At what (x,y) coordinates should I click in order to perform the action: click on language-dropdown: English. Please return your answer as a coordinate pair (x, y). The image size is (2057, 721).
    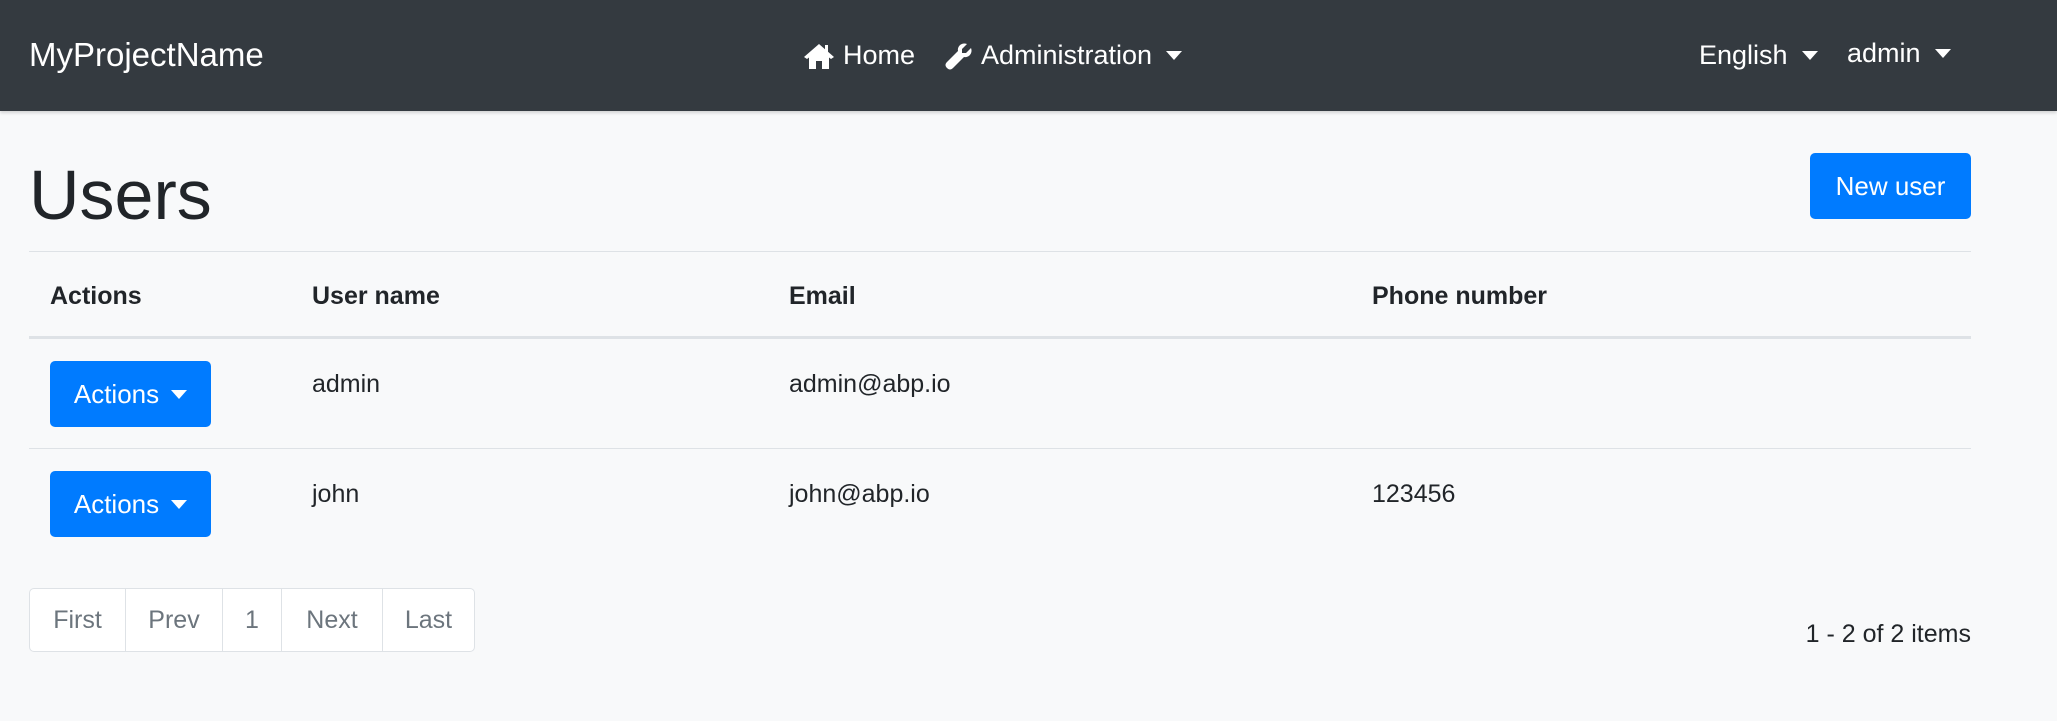
    Looking at the image, I should click on (1758, 55).